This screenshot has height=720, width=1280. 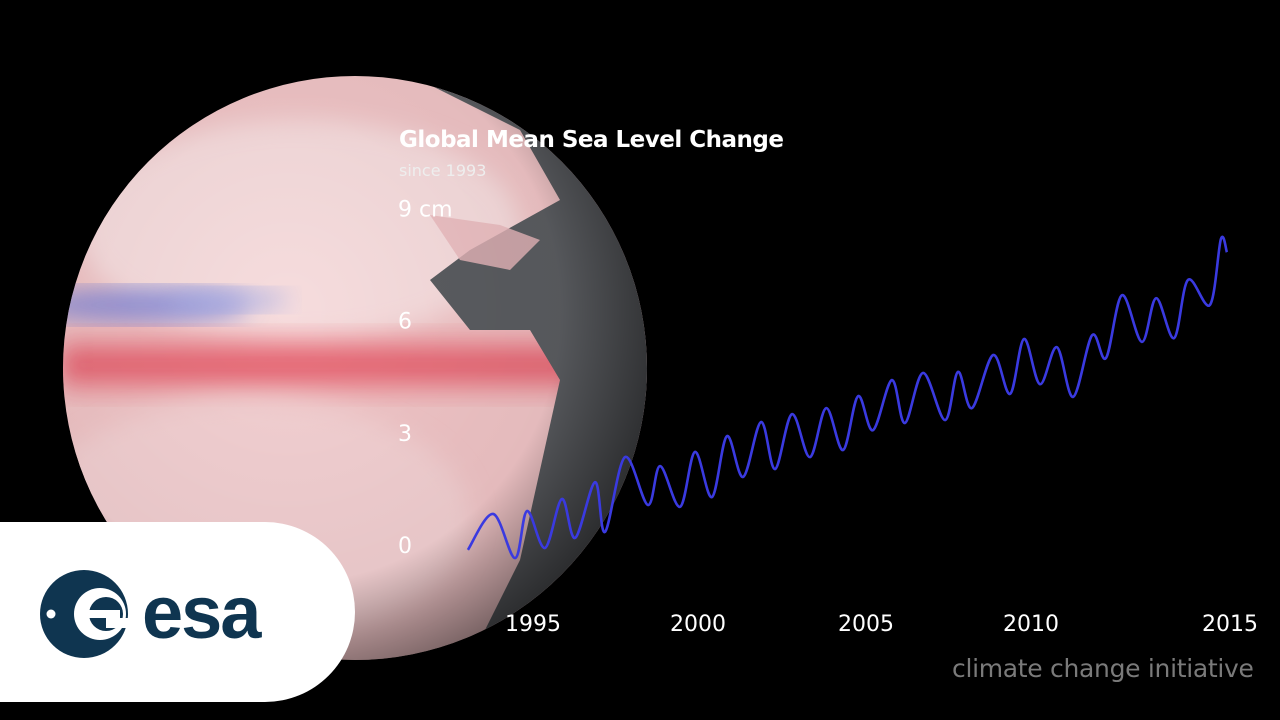 What do you see at coordinates (405, 434) in the screenshot?
I see `y-tick-label: 3` at bounding box center [405, 434].